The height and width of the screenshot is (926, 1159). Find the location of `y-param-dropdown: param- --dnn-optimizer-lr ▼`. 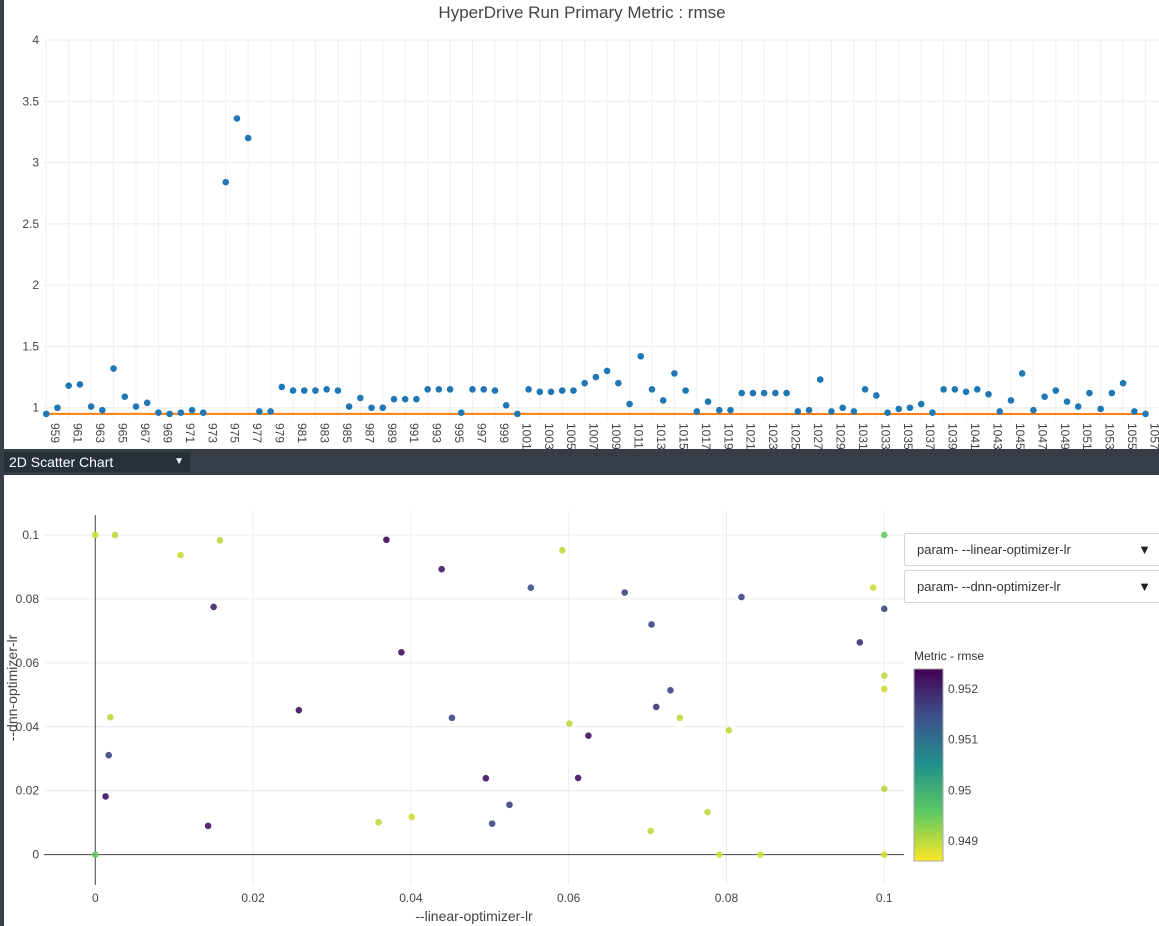

y-param-dropdown: param- --dnn-optimizer-lr ▼ is located at coordinates (1031, 586).